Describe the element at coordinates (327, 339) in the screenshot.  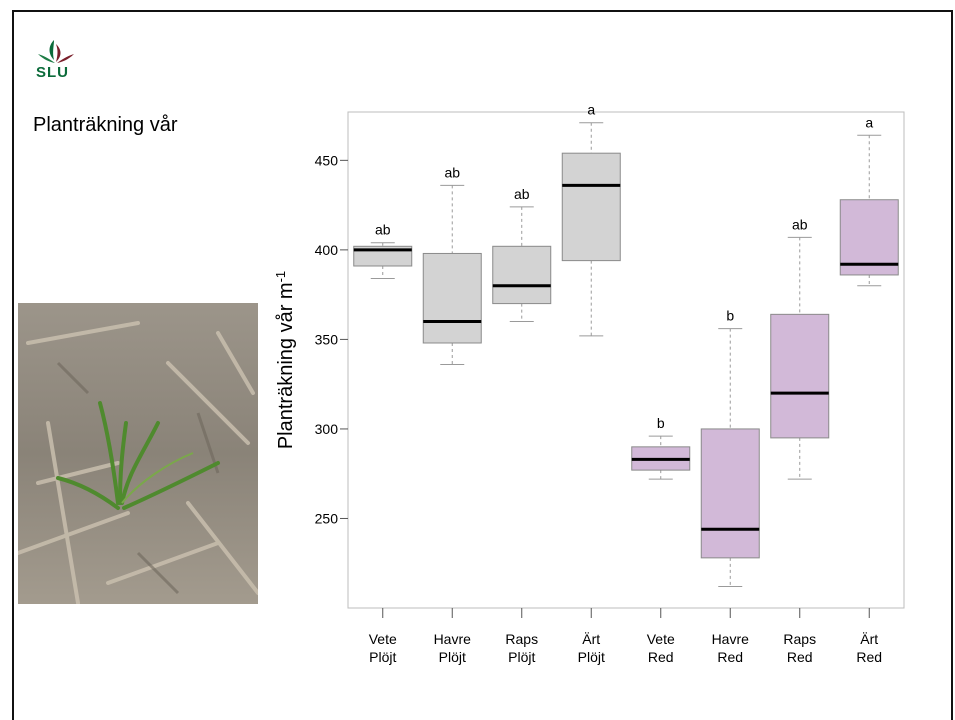
I see `y-tick-label: 350` at that location.